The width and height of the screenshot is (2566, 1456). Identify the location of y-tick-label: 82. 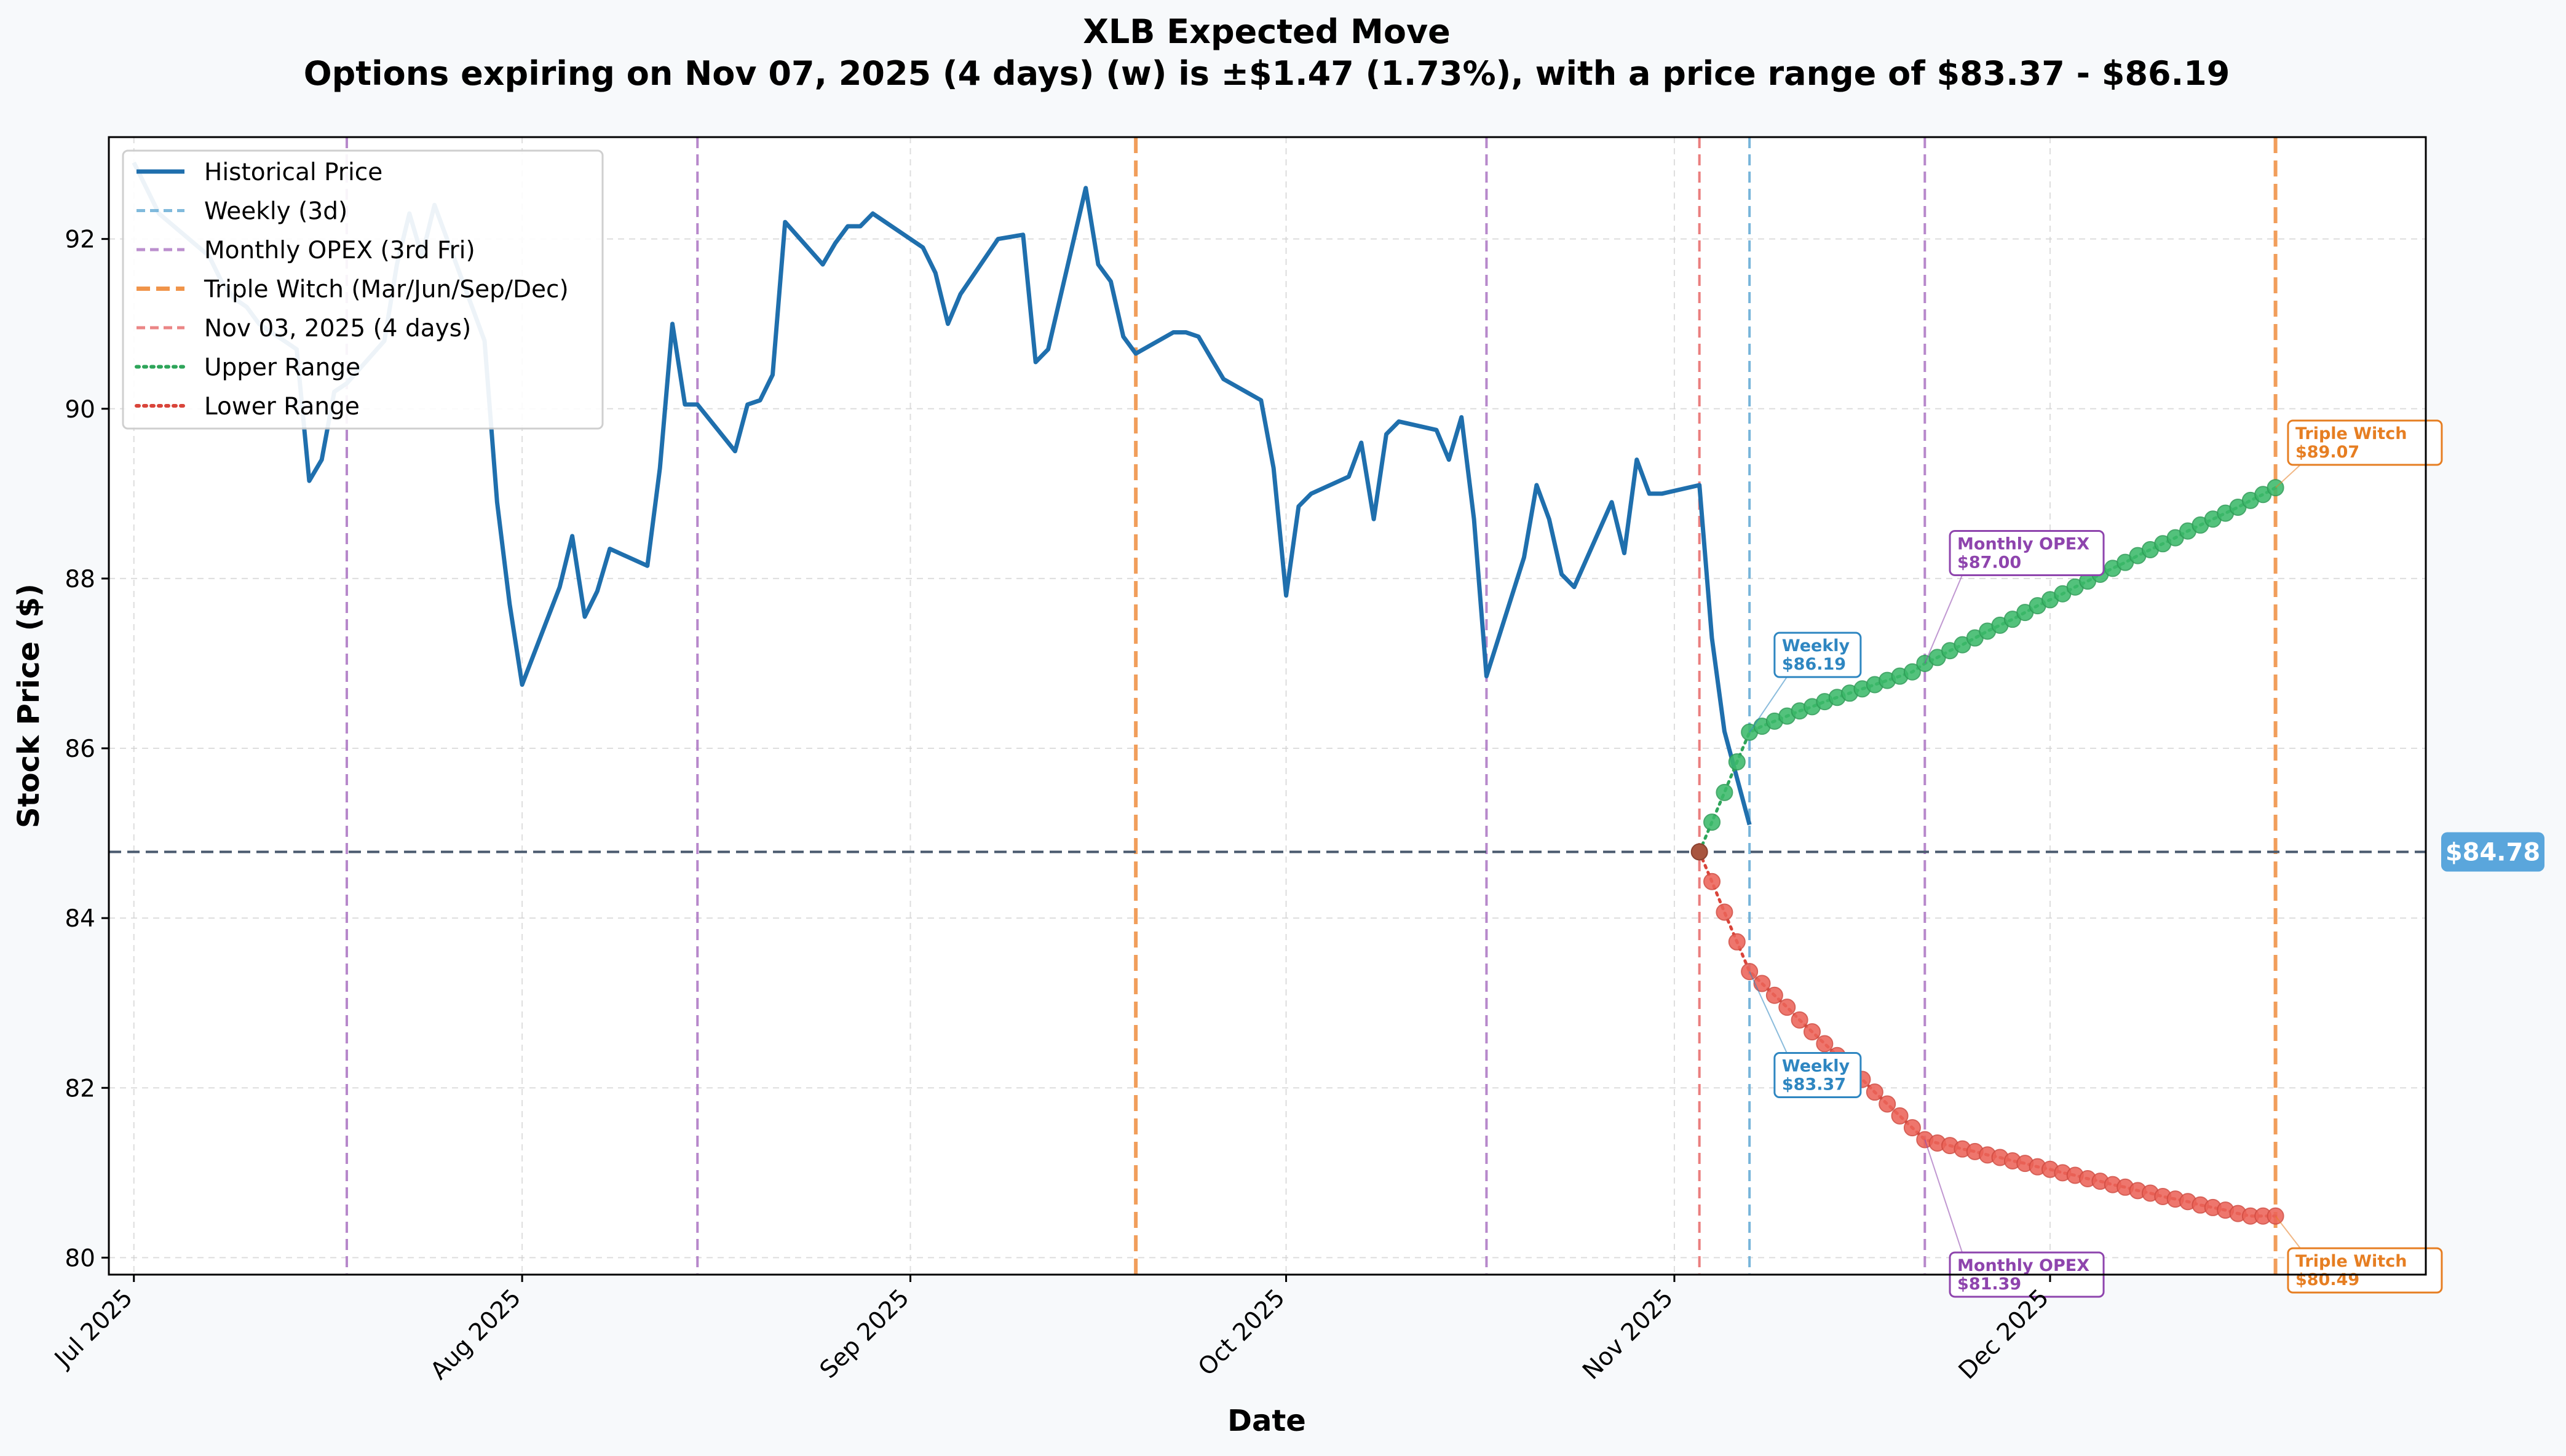
(80, 1089).